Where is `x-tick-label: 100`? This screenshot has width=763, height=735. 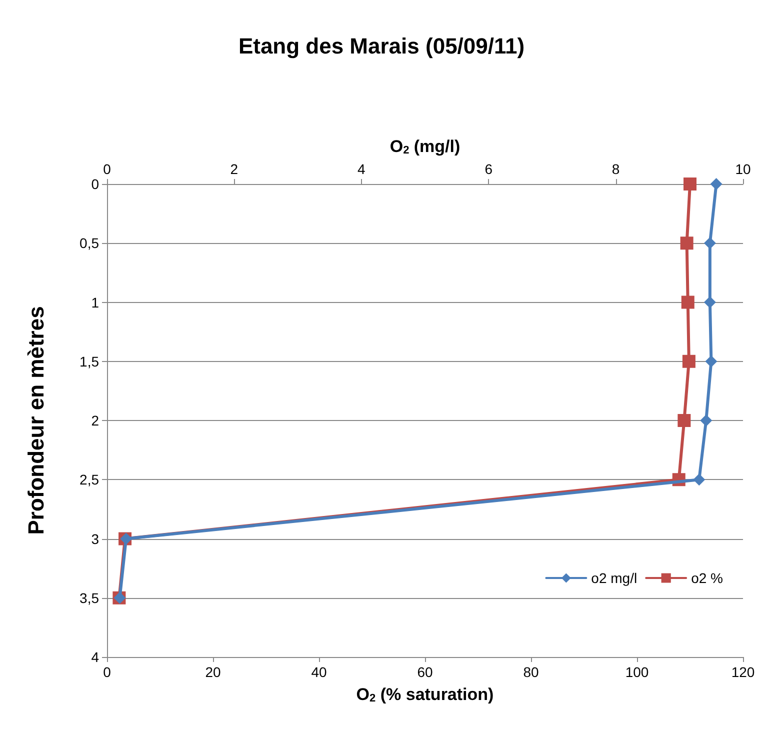 x-tick-label: 100 is located at coordinates (637, 672).